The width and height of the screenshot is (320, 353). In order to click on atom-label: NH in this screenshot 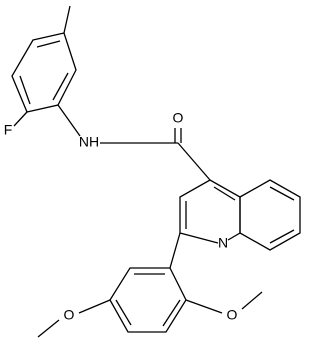, I will do `click(89, 142)`.